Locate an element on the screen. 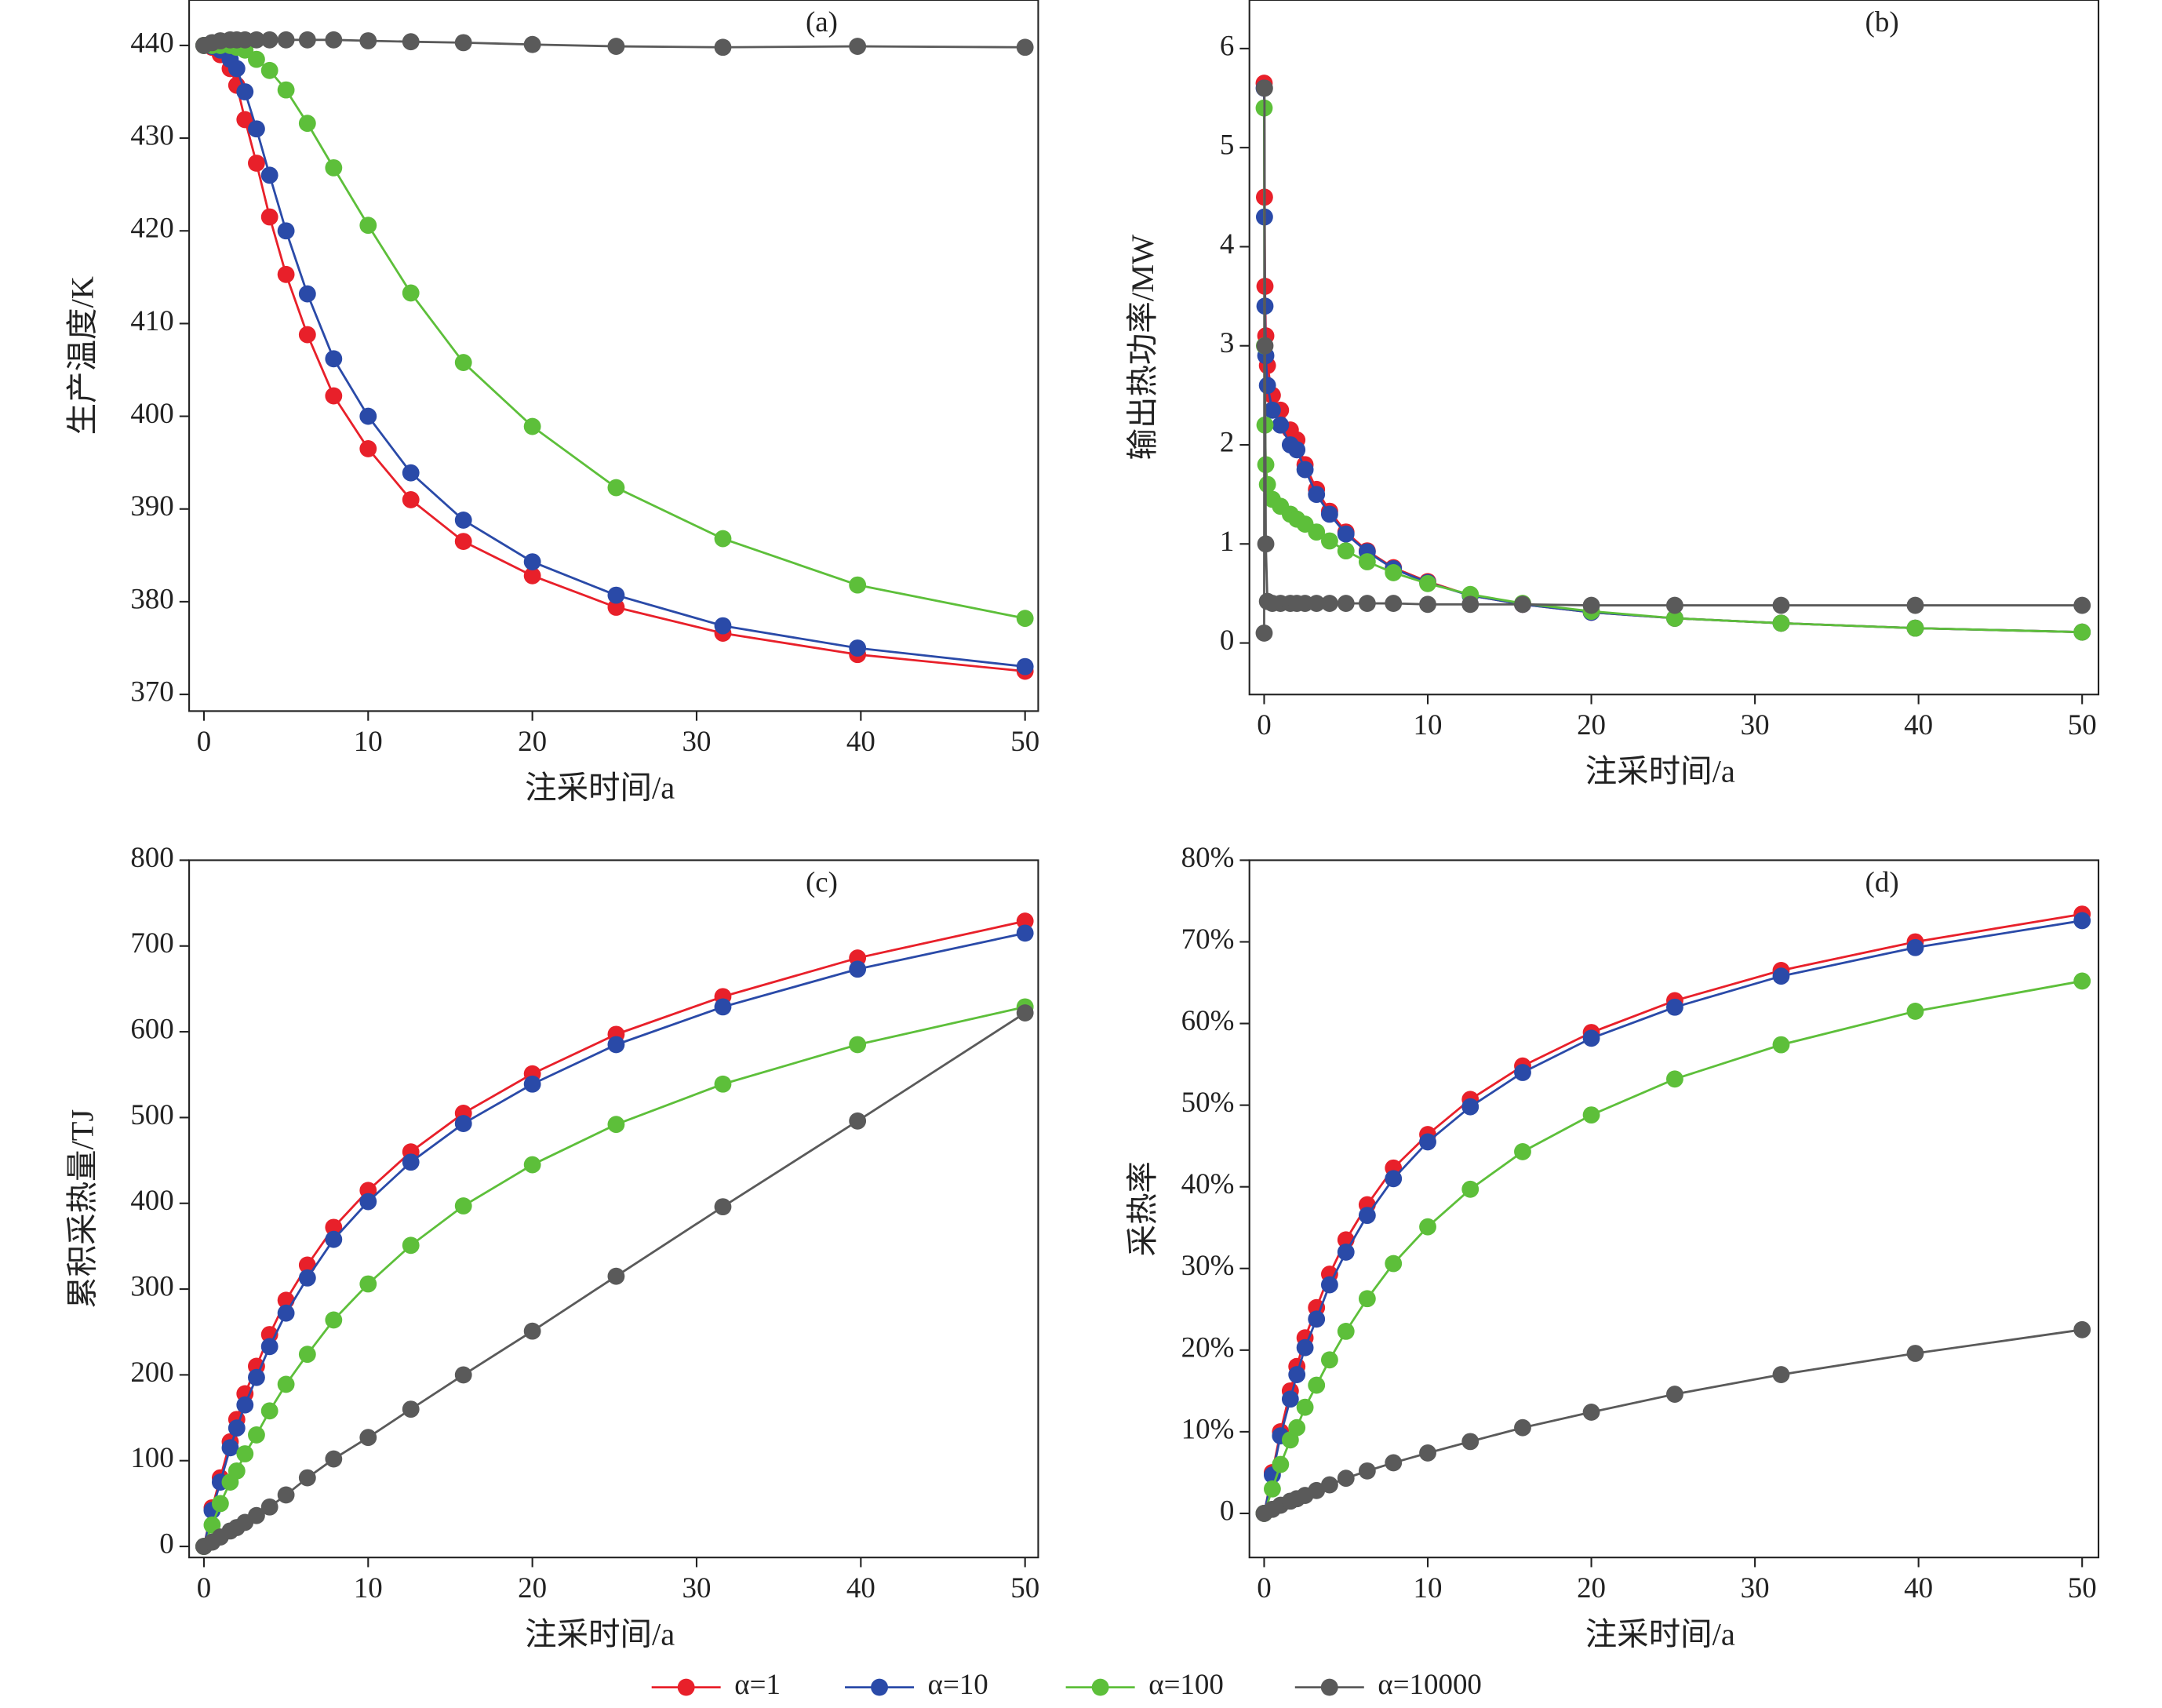 This screenshot has height=1708, width=2162. panel-label: (a) is located at coordinates (822, 21).